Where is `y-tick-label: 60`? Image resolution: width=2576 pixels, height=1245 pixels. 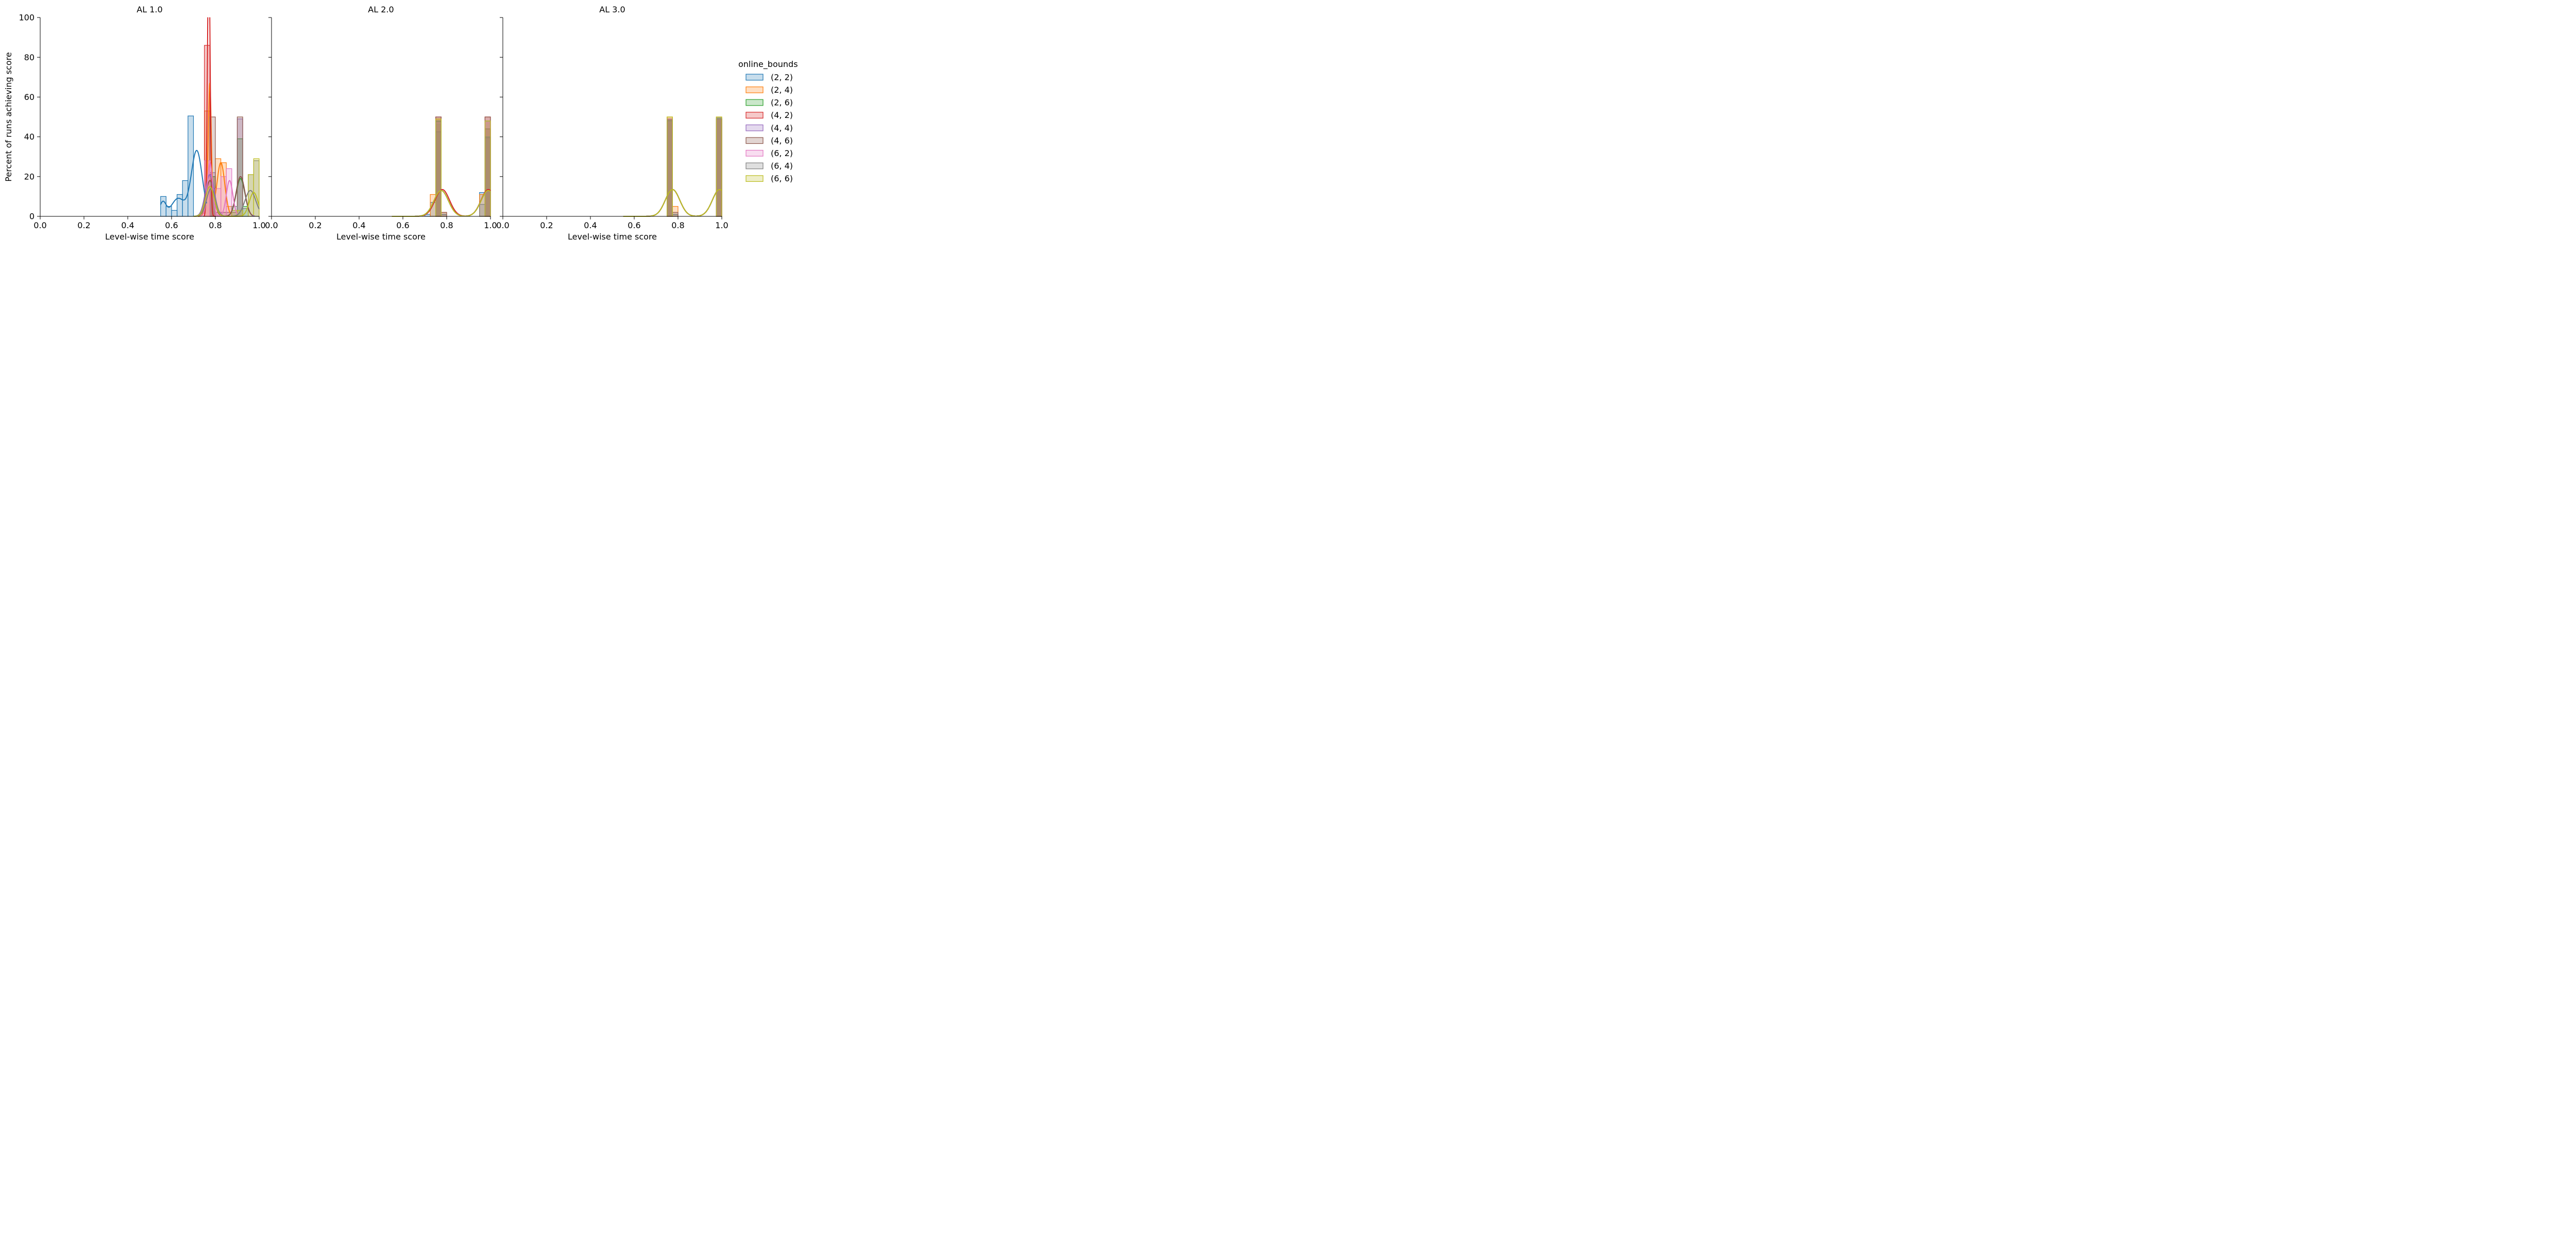
y-tick-label: 60 is located at coordinates (29, 97).